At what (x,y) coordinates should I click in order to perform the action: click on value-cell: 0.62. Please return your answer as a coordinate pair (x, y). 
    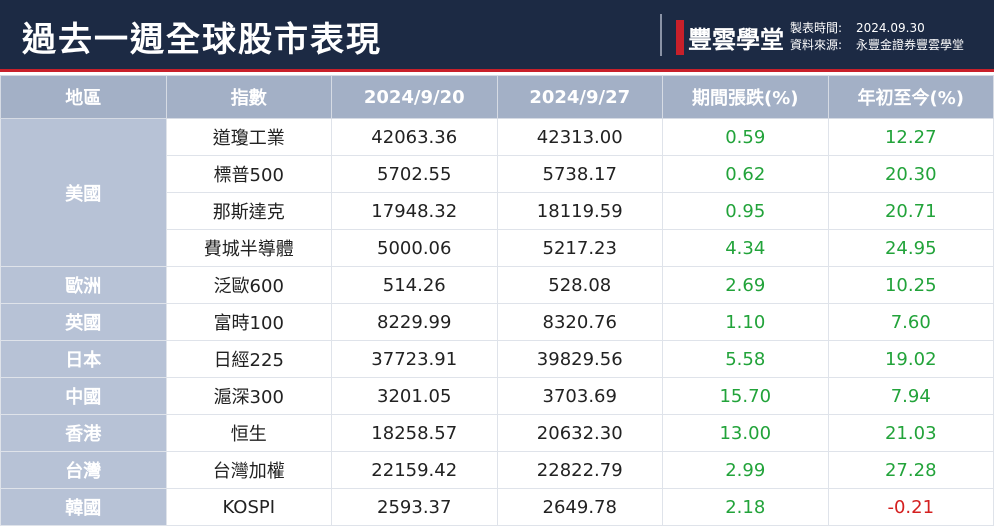
    Looking at the image, I should click on (745, 174).